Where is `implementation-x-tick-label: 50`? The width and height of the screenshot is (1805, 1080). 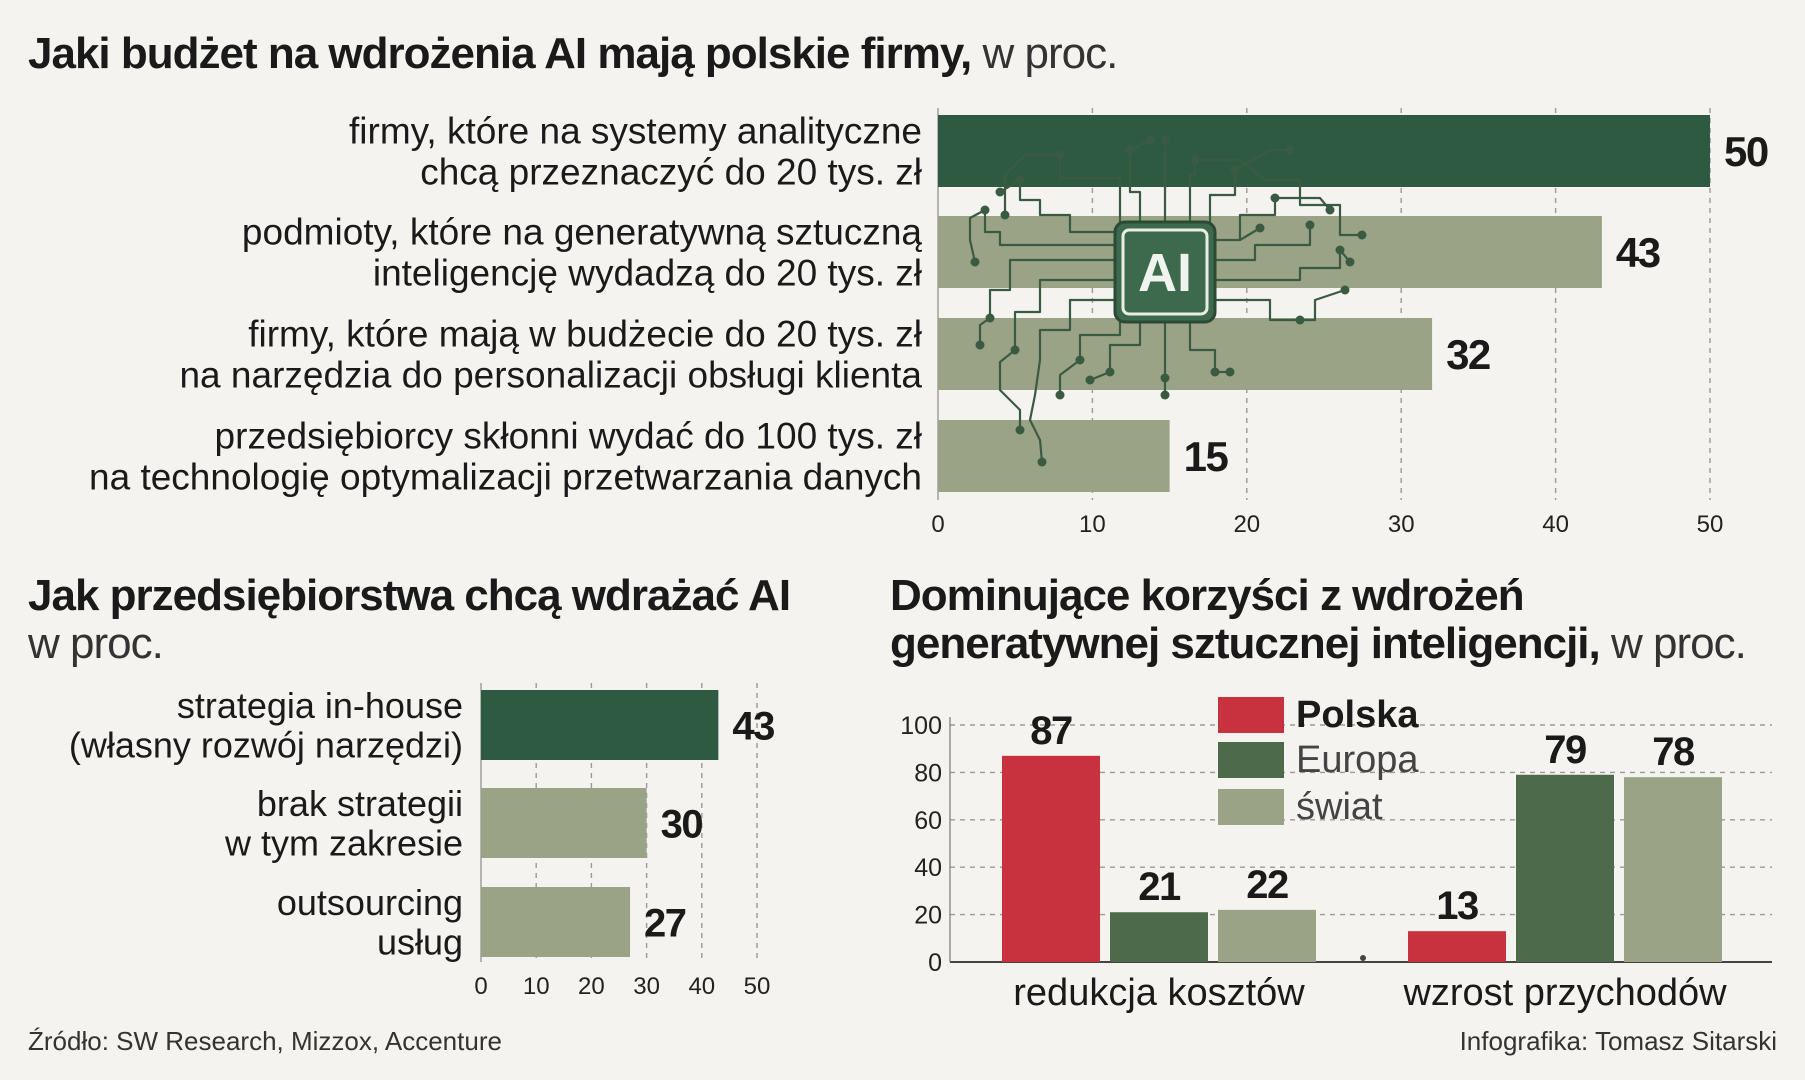
implementation-x-tick-label: 50 is located at coordinates (757, 986).